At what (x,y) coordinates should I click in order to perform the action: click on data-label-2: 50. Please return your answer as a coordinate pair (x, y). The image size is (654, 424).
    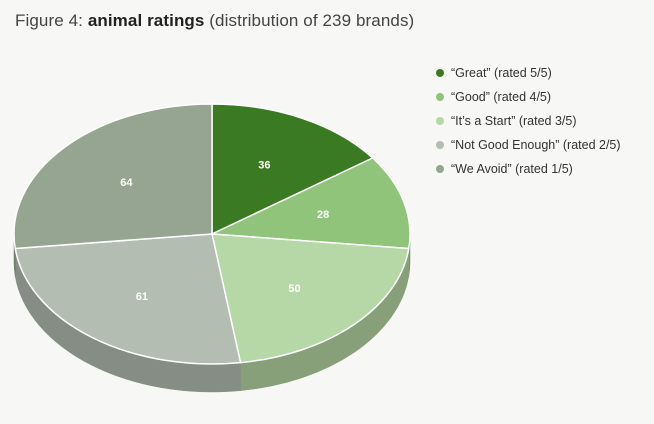
    Looking at the image, I should click on (294, 289).